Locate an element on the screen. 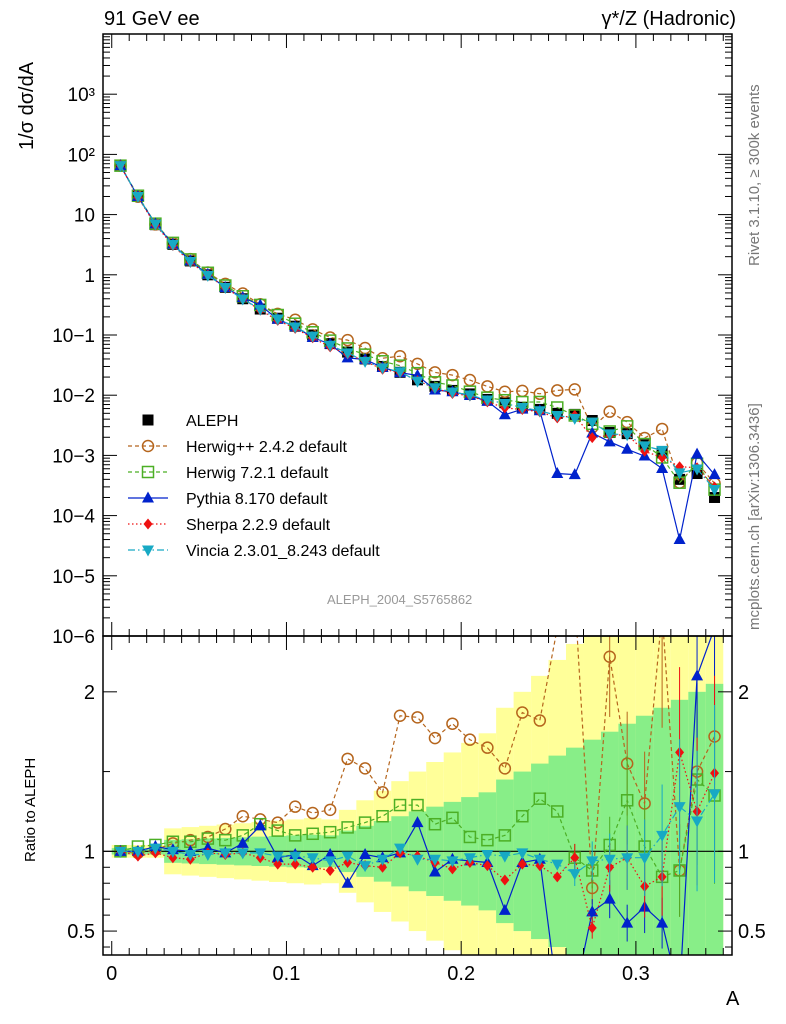  legend-label: Vincia 2.3.01_8.243 default is located at coordinates (283, 551).